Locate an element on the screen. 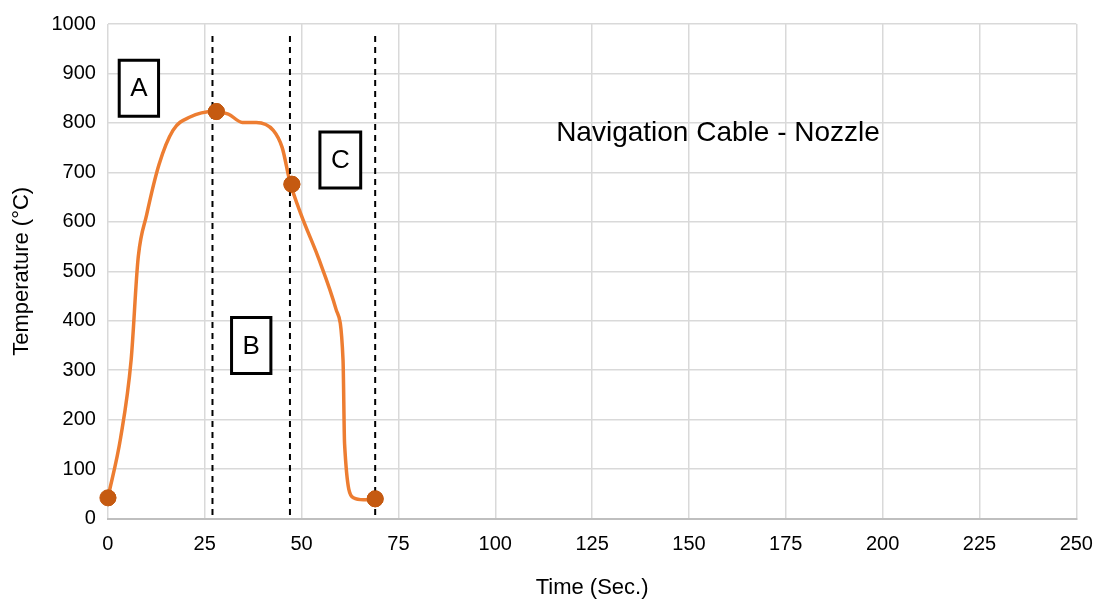 The width and height of the screenshot is (1107, 609). y-tick-label: 500 is located at coordinates (79, 269).